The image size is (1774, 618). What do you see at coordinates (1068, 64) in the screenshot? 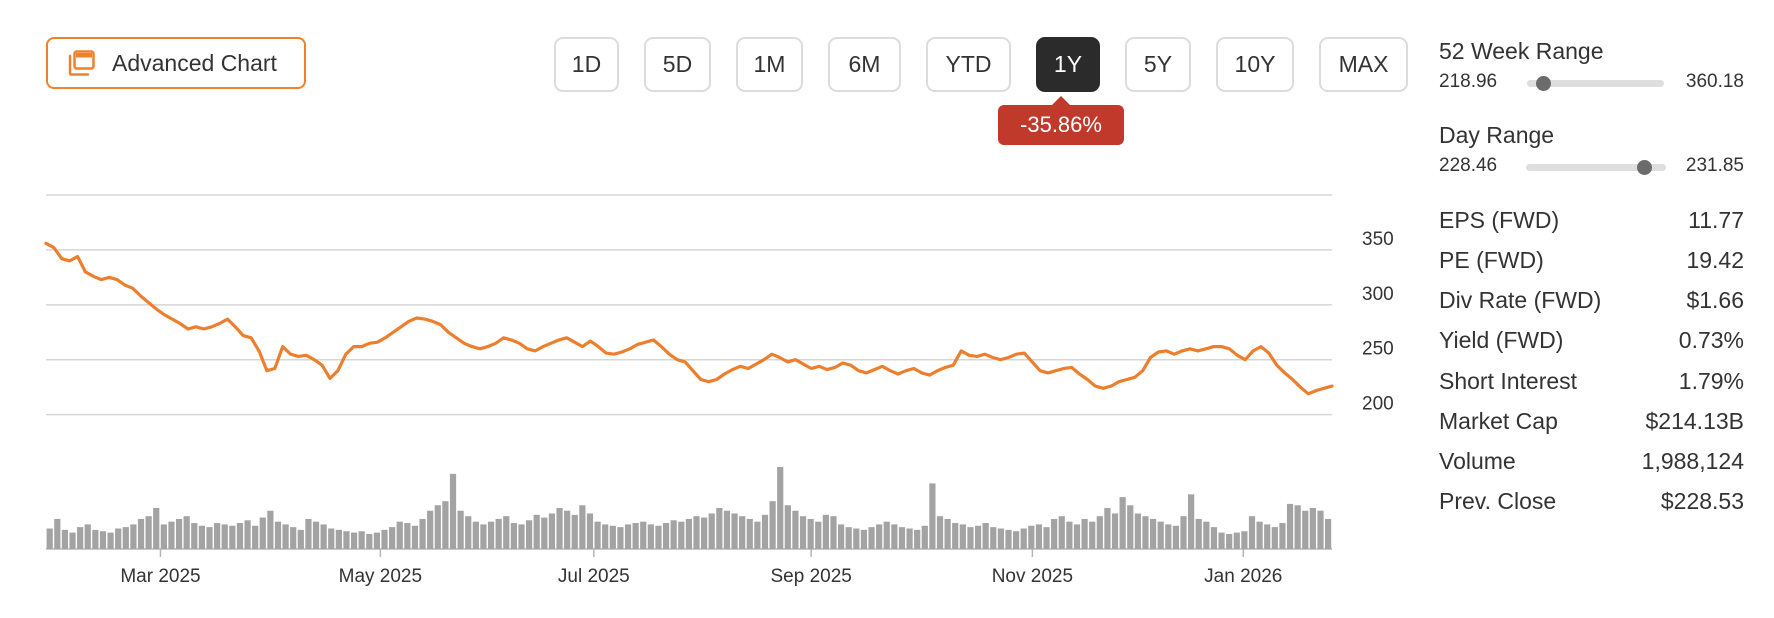
I see `range-1y-button: 1Y` at bounding box center [1068, 64].